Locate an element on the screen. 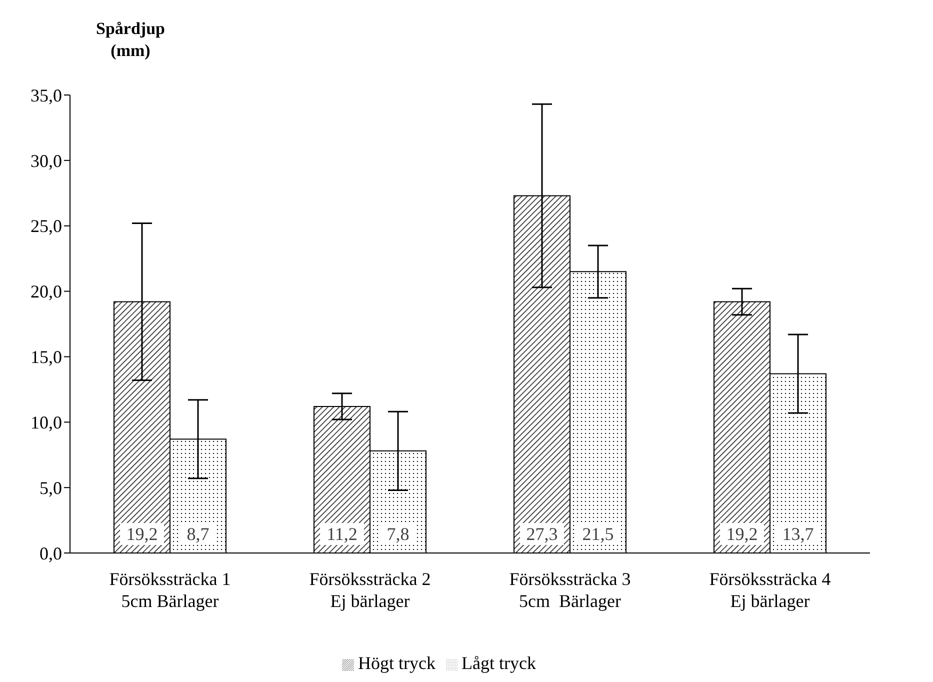 The height and width of the screenshot is (682, 933). legend-label: Högt tryck is located at coordinates (397, 663).